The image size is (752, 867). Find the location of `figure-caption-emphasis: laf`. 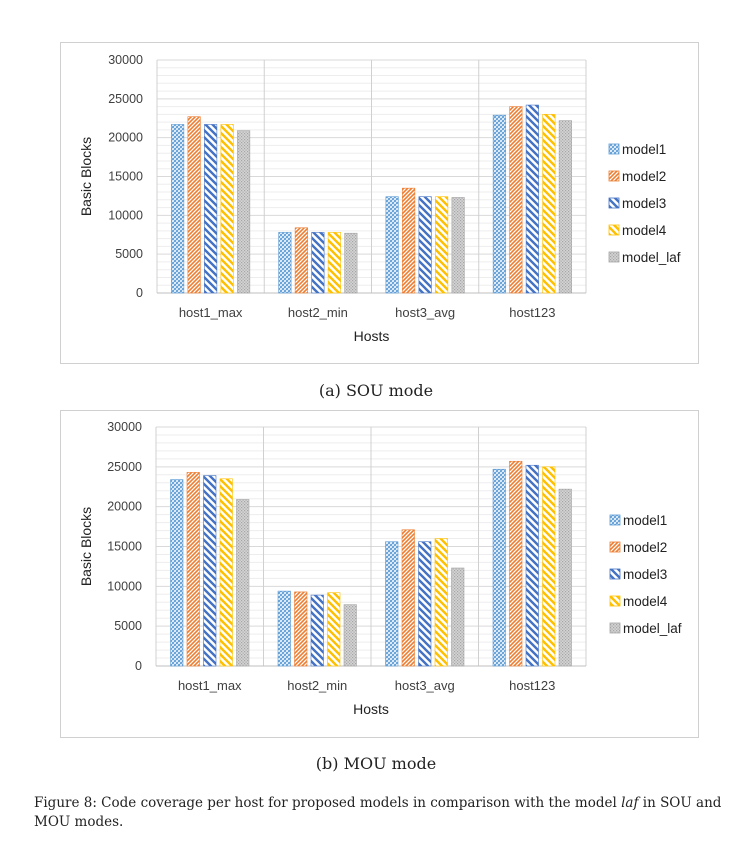

figure-caption-emphasis: laf is located at coordinates (630, 803).